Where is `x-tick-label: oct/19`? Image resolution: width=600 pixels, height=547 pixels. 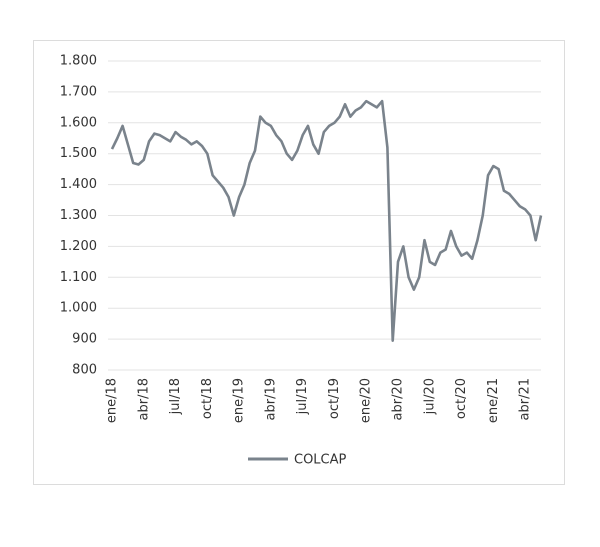 x-tick-label: oct/19 is located at coordinates (334, 398).